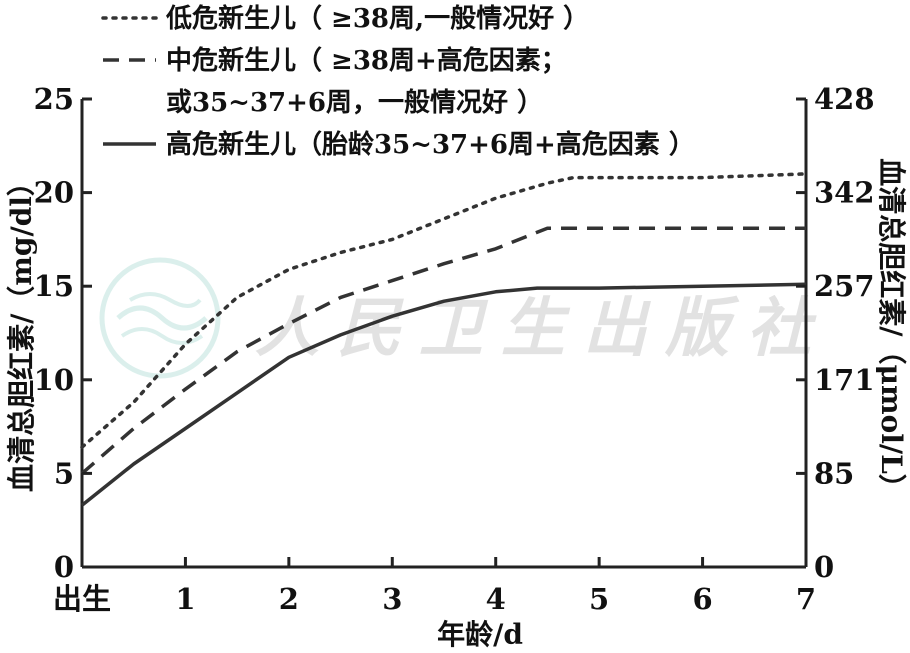 This screenshot has width=910, height=653. Describe the element at coordinates (844, 286) in the screenshot. I see `y-right-tick-label: 257` at that location.